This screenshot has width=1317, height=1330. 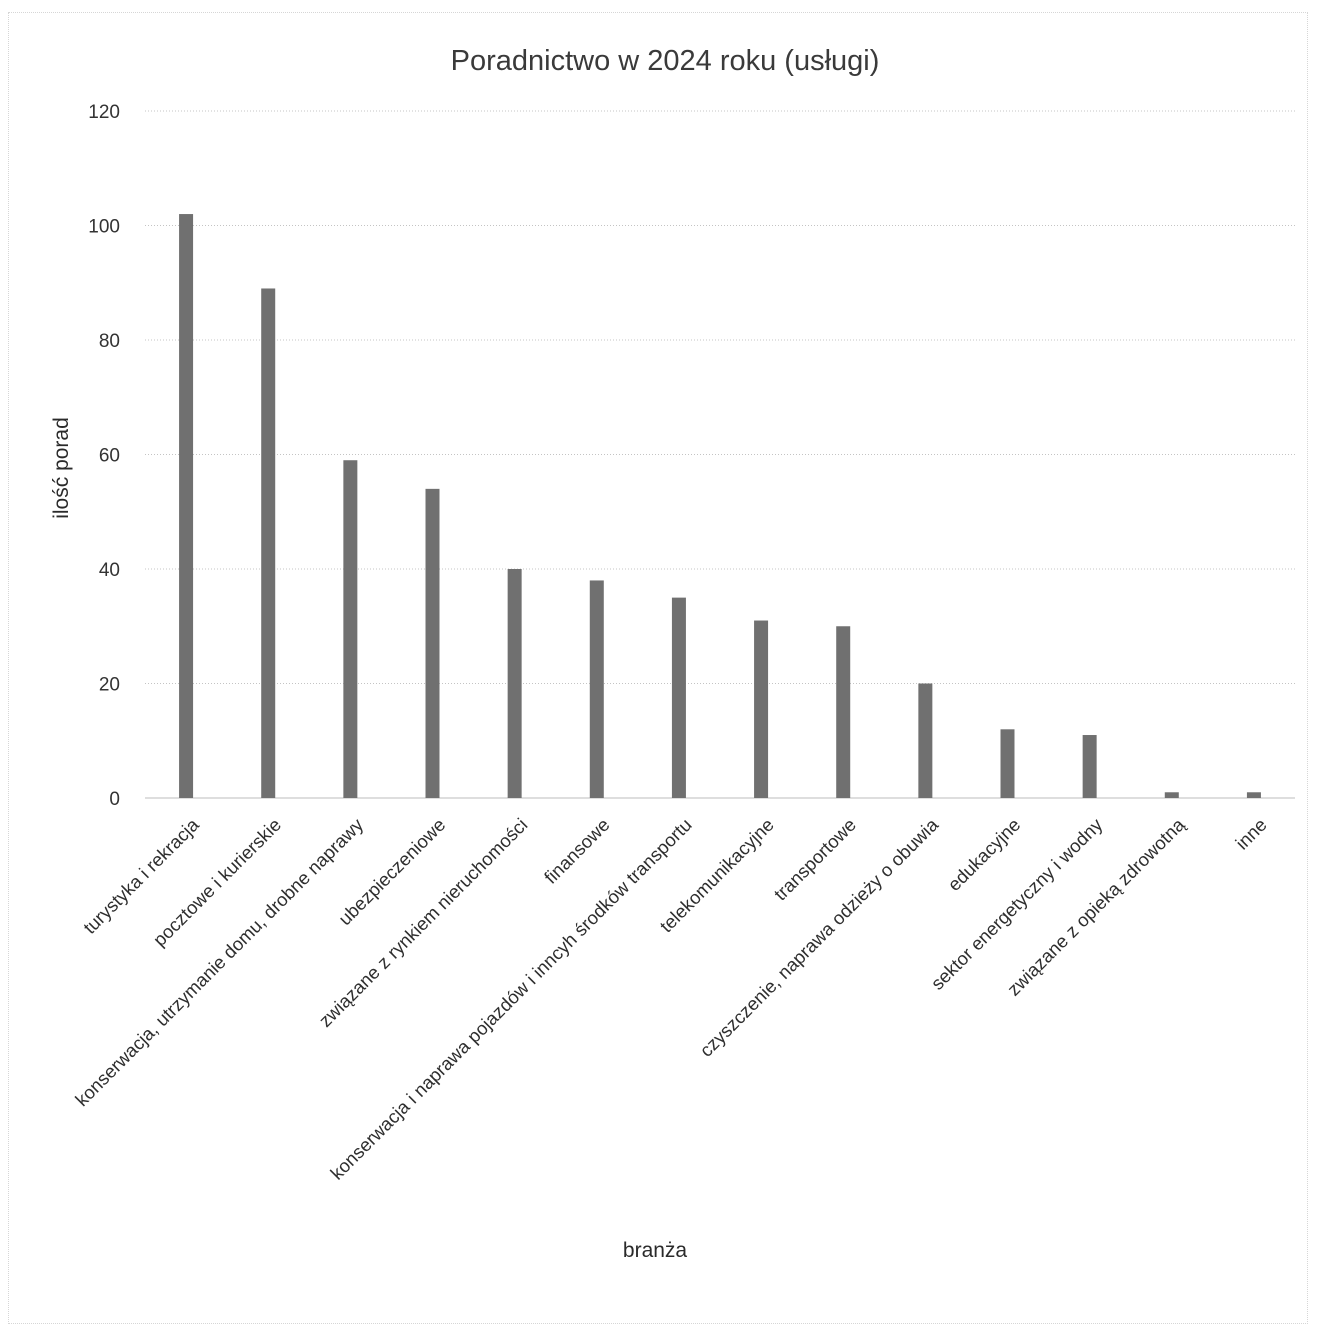 What do you see at coordinates (109, 570) in the screenshot?
I see `y-tick-label: 40` at bounding box center [109, 570].